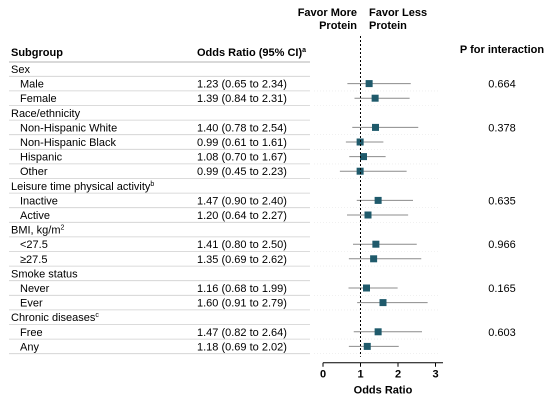  I want to click on odds-ratio-value: 0.99 (0.61 to 1.61), so click(242, 143).